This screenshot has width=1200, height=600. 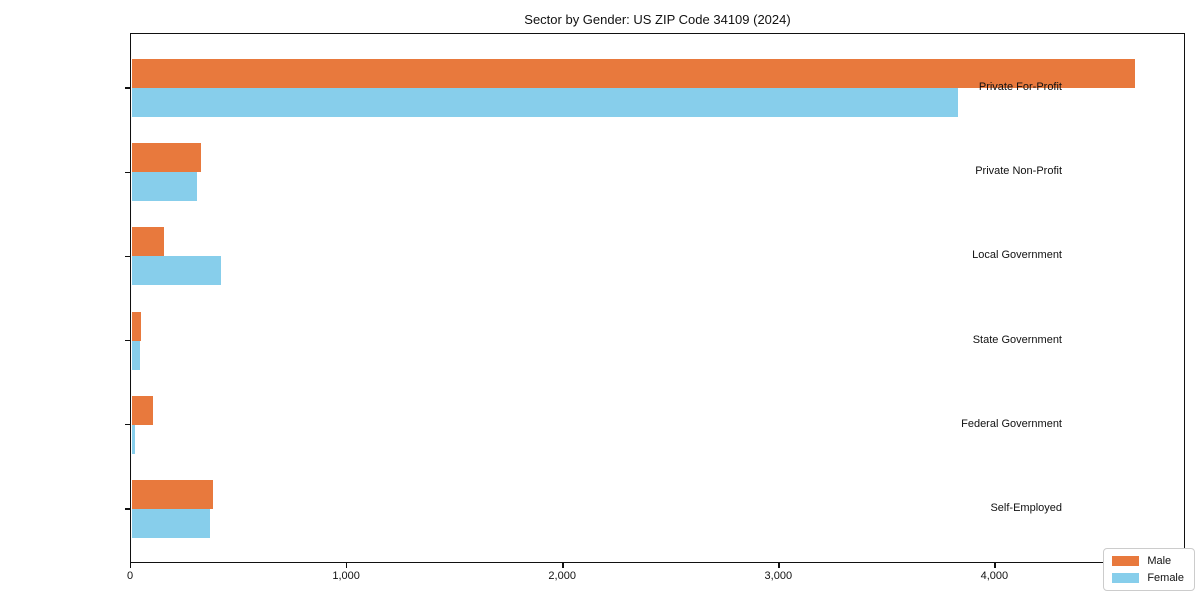 What do you see at coordinates (346, 576) in the screenshot?
I see `x-tick-label: 1,000` at bounding box center [346, 576].